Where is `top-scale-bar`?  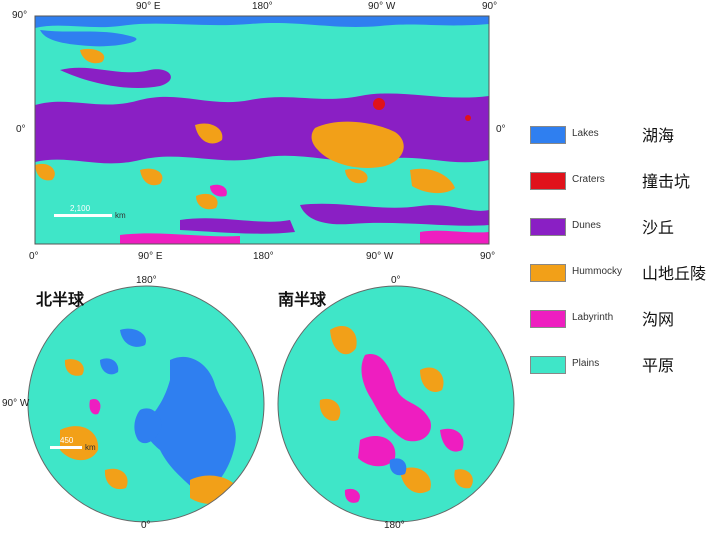 top-scale-bar is located at coordinates (83, 215).